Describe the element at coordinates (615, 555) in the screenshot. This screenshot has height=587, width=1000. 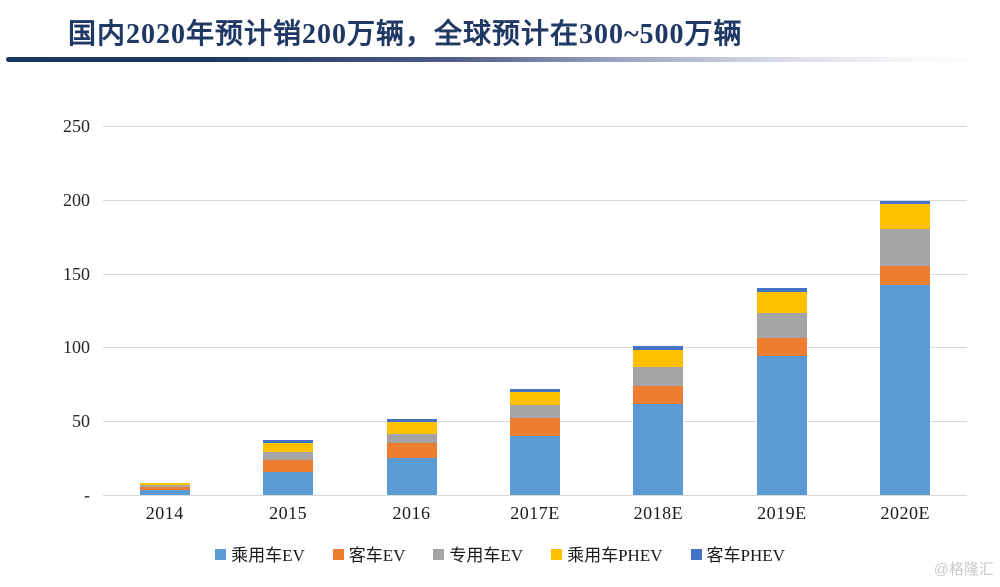
I see `legend-label: 乘用车PHEV` at that location.